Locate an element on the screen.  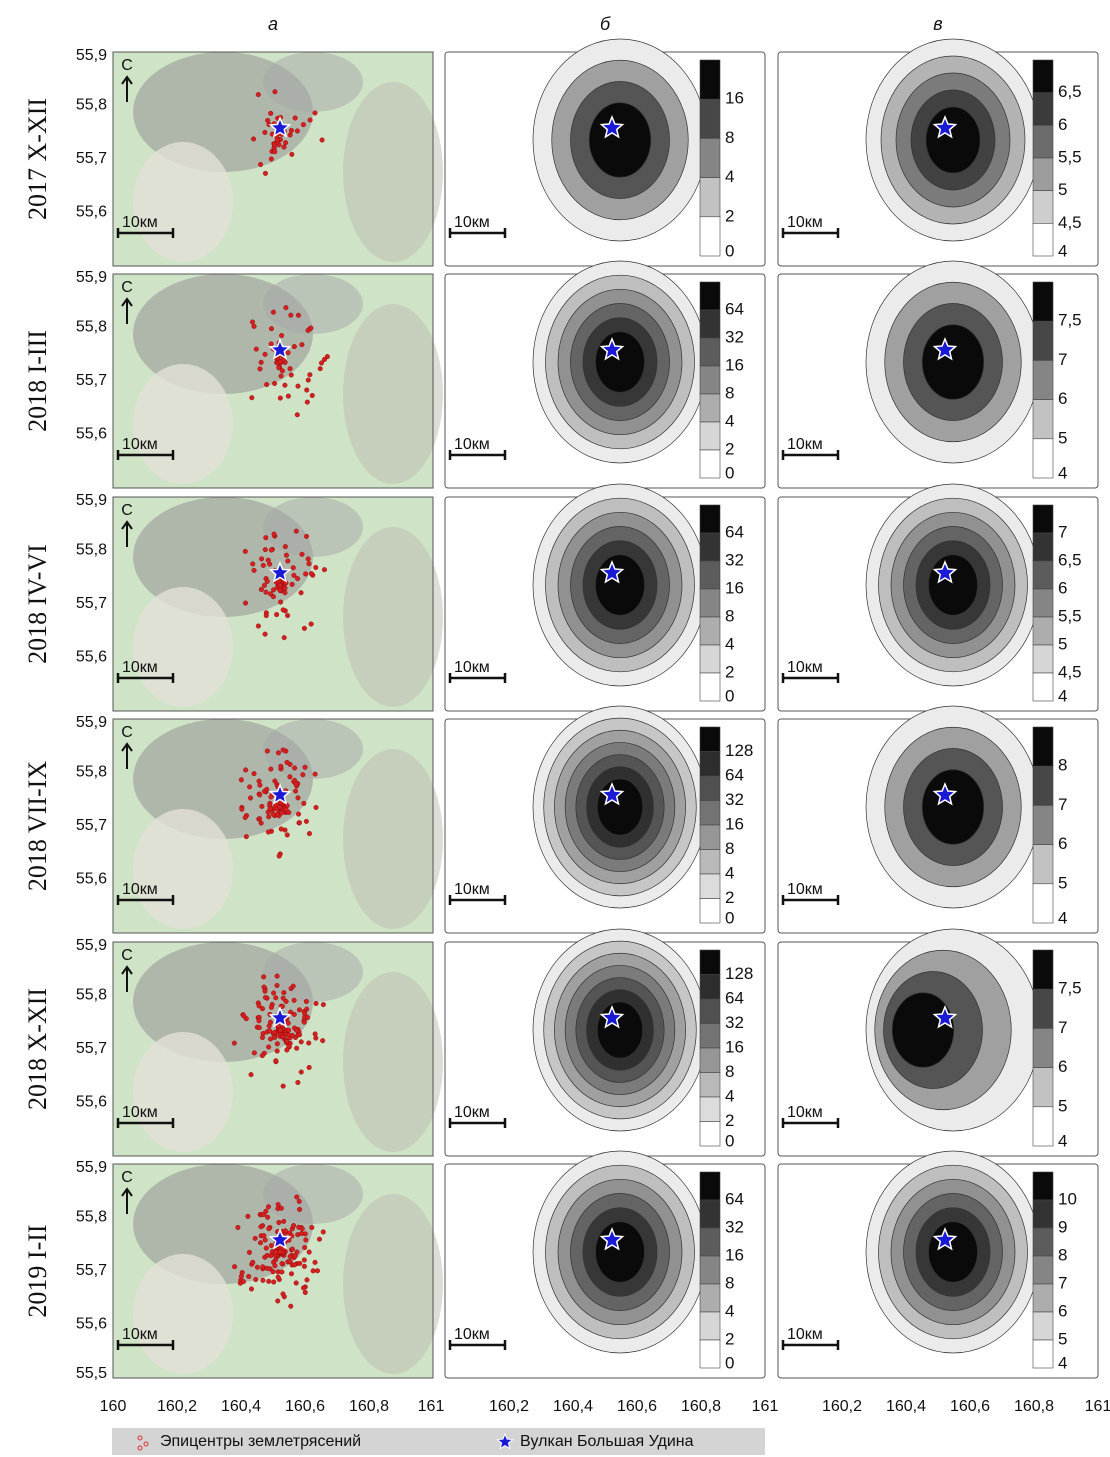
x-tick-label: 161 is located at coordinates (431, 1406).